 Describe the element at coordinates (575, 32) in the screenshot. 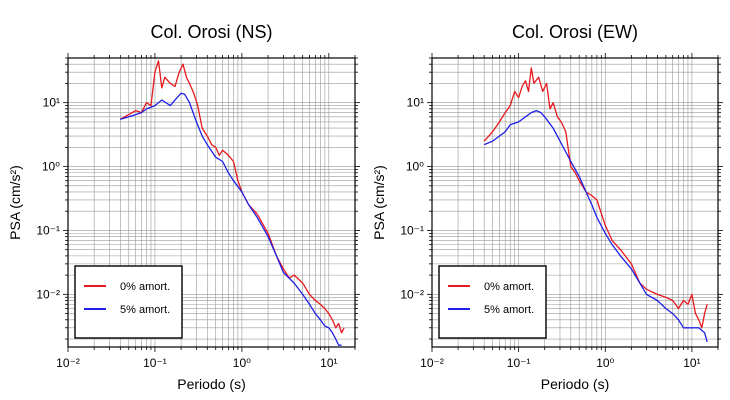

I see `chart-title: Col. Orosi (EW)` at that location.